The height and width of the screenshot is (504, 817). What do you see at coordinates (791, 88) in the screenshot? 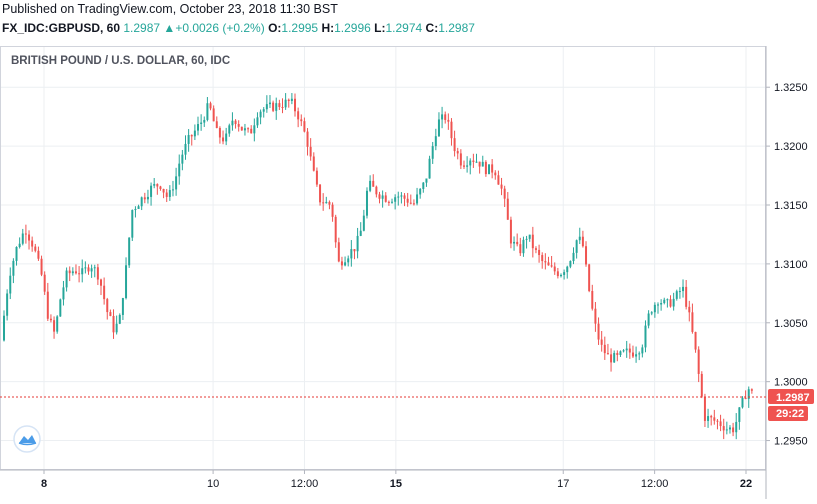
I see `price-tick-label: 1.3250` at bounding box center [791, 88].